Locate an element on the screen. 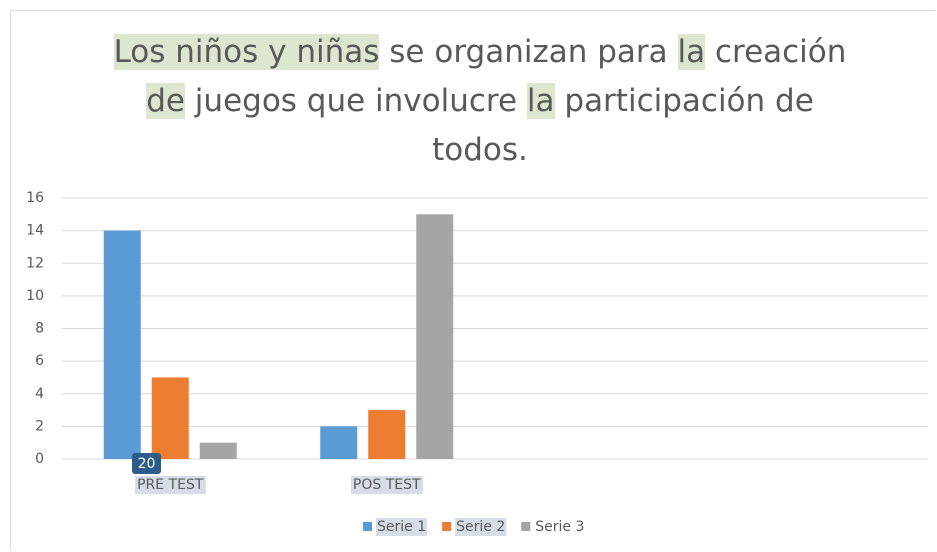 Image resolution: width=937 pixels, height=552 pixels. title-line: todos. is located at coordinates (468, 150).